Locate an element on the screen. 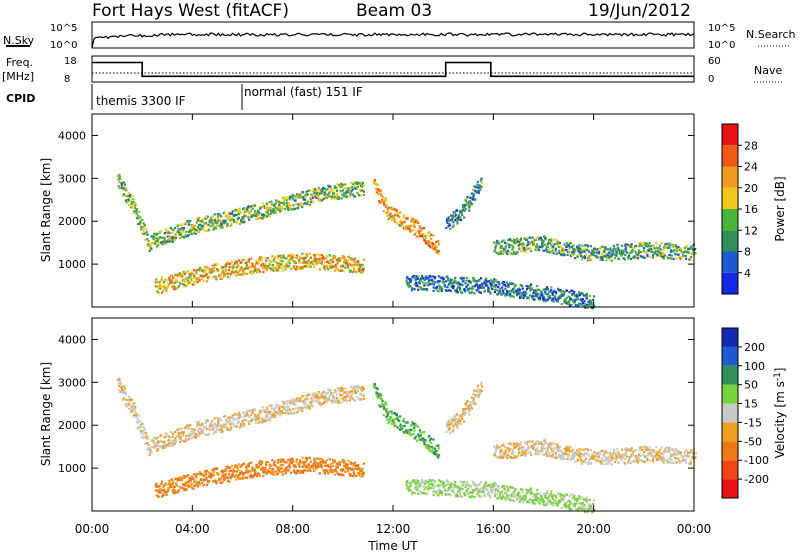  nave-tick-60: 60 is located at coordinates (714, 61).